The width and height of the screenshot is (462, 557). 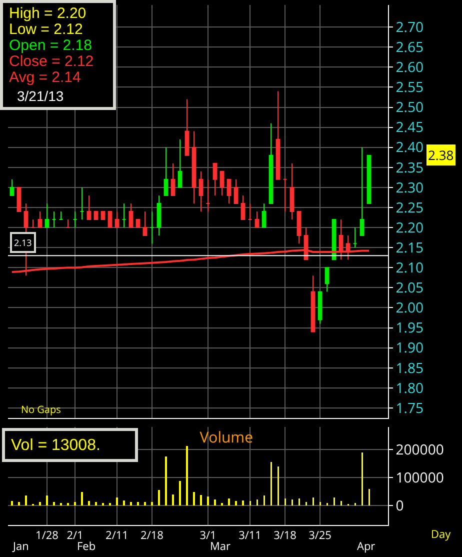 I want to click on y-tick-label: 2.70, so click(x=410, y=27).